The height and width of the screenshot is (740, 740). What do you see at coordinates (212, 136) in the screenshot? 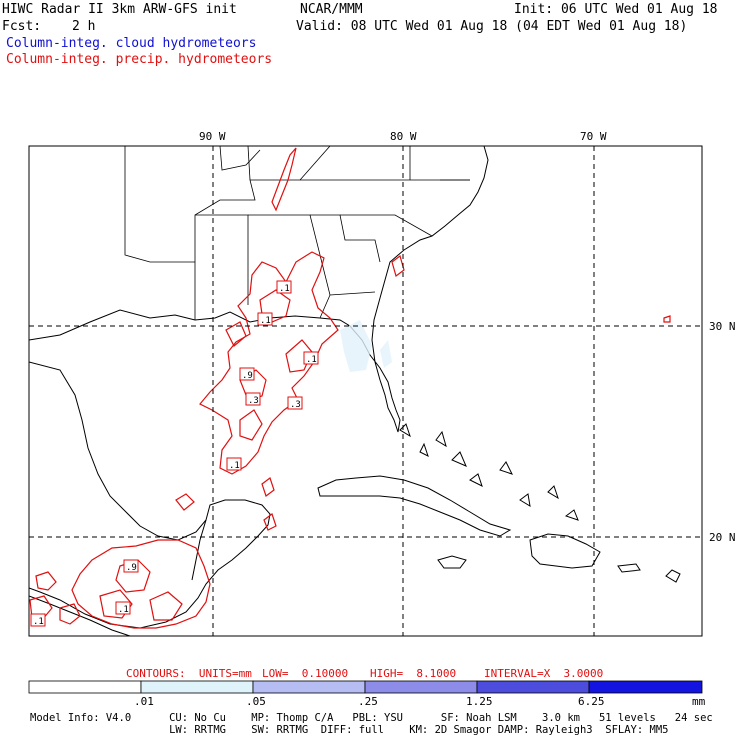
I see `lon-label-90w: 90 W` at bounding box center [212, 136].